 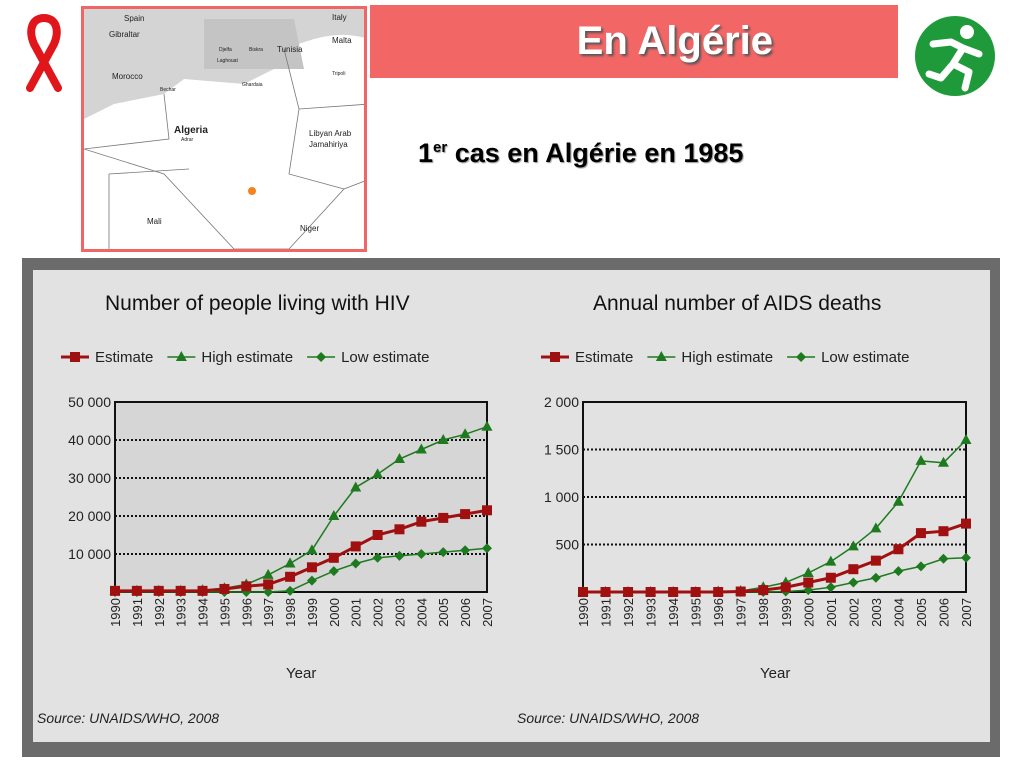 I want to click on map-label: Djelfa, so click(x=225, y=50).